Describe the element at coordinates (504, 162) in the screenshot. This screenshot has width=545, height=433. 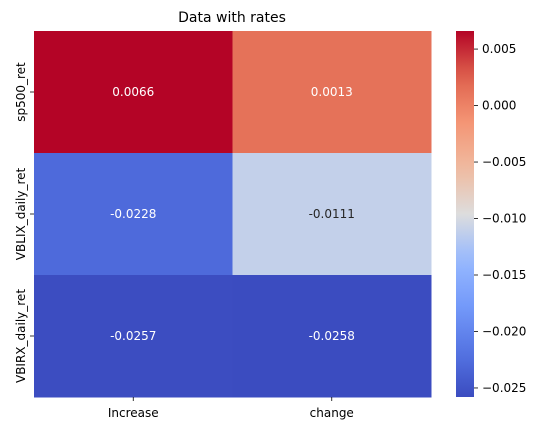
I see `colorbar-tick-label: −0.005` at that location.